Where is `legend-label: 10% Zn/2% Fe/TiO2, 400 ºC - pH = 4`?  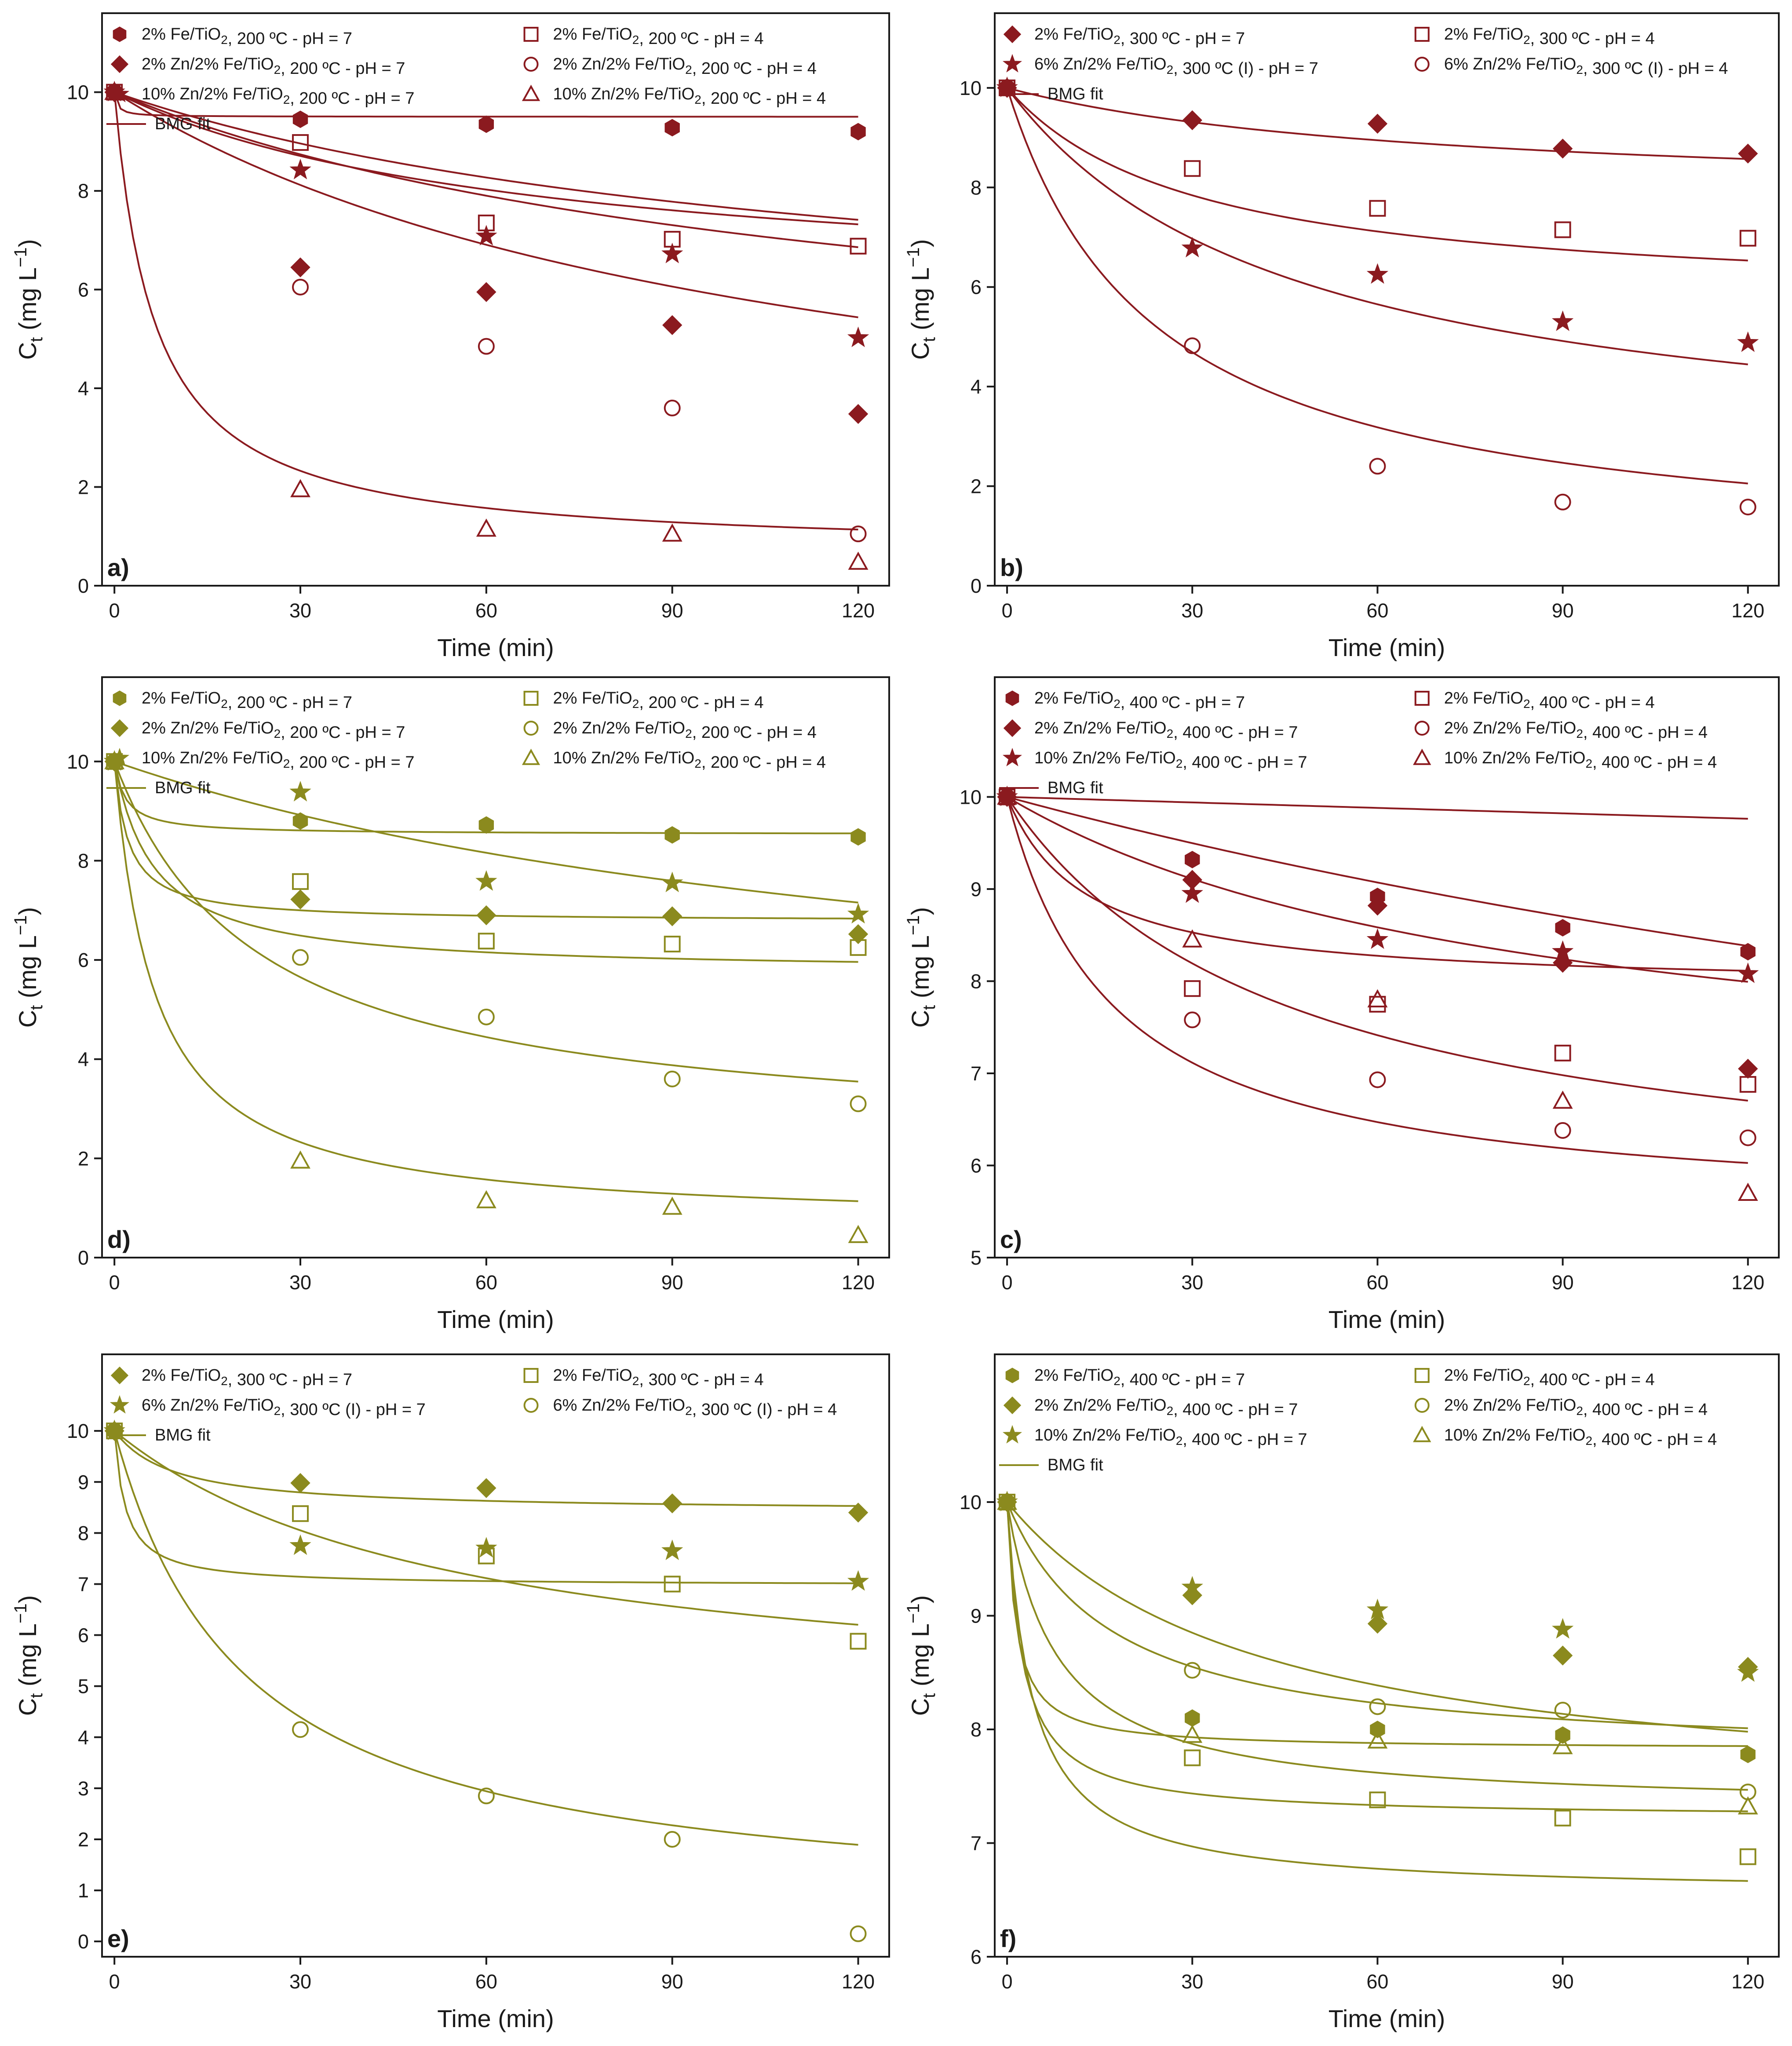 legend-label: 10% Zn/2% Fe/TiO2, 400 ºC - pH = 4 is located at coordinates (1580, 761).